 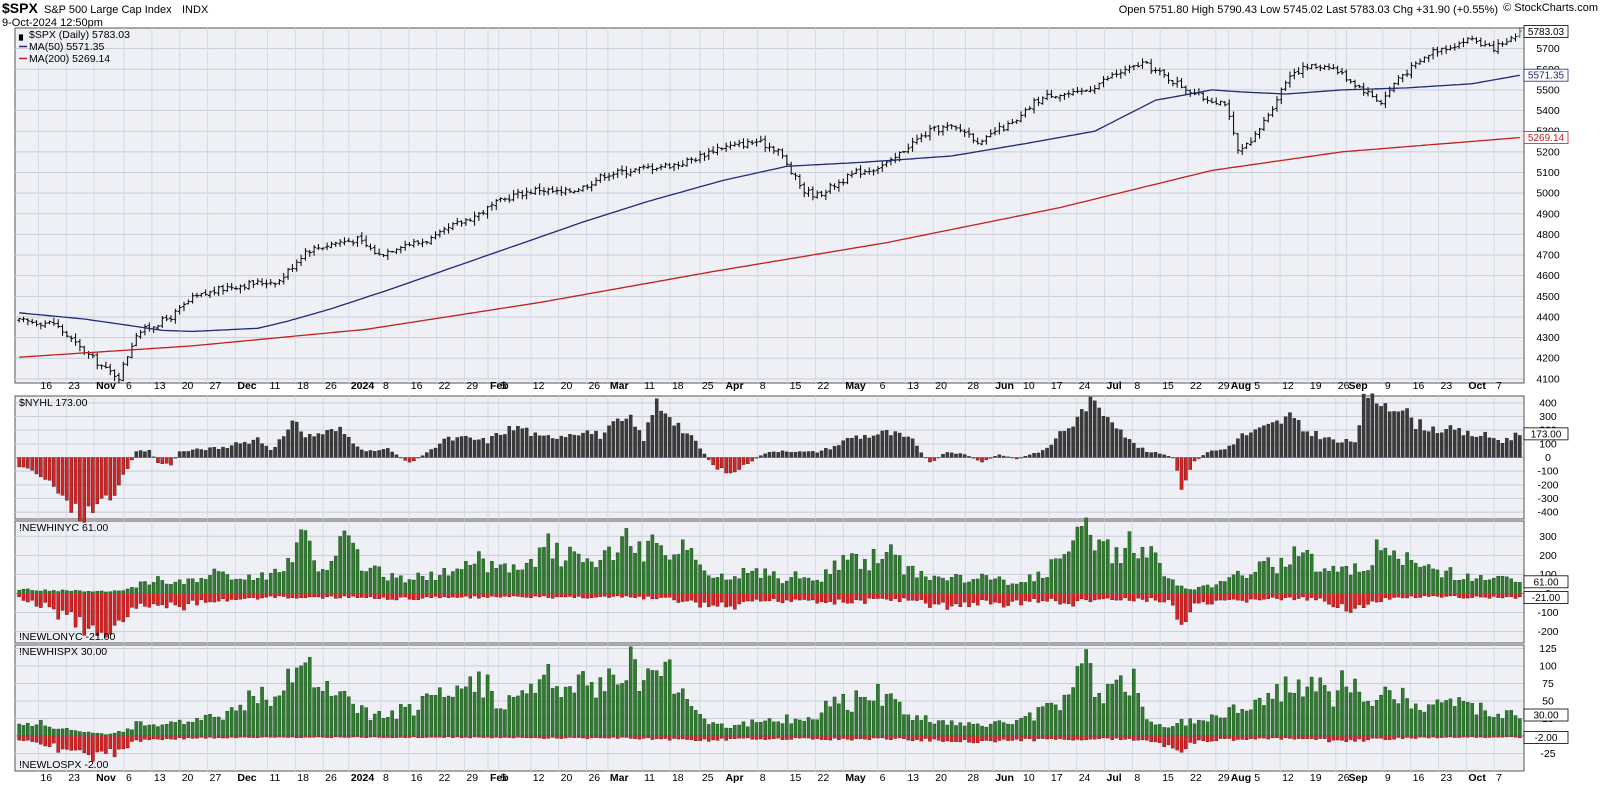 What do you see at coordinates (763, 778) in the screenshot?
I see `x-tick-label: 8` at bounding box center [763, 778].